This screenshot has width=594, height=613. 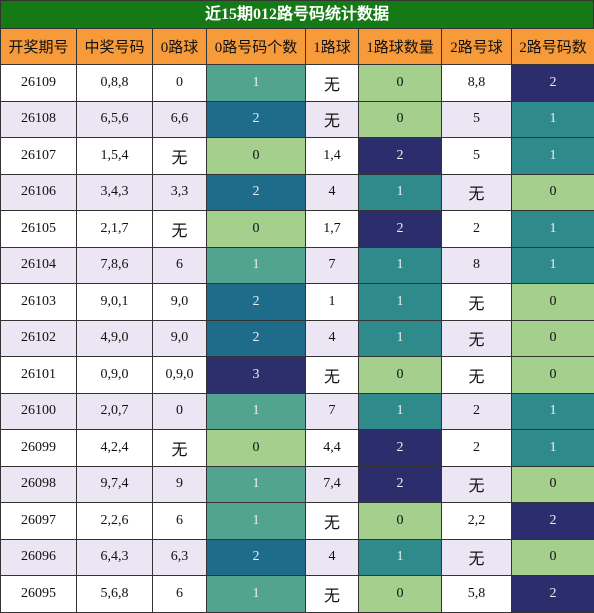 I want to click on table-cell: 26101, so click(x=39, y=375).